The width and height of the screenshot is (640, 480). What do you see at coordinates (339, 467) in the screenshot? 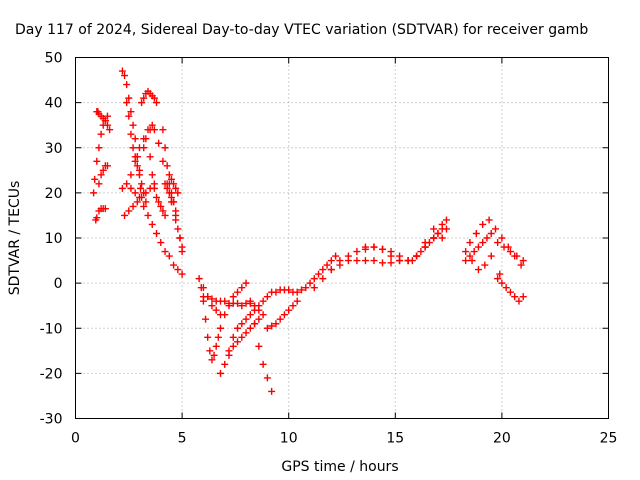
I see `x-axis-label: GPS time / hours` at bounding box center [339, 467].